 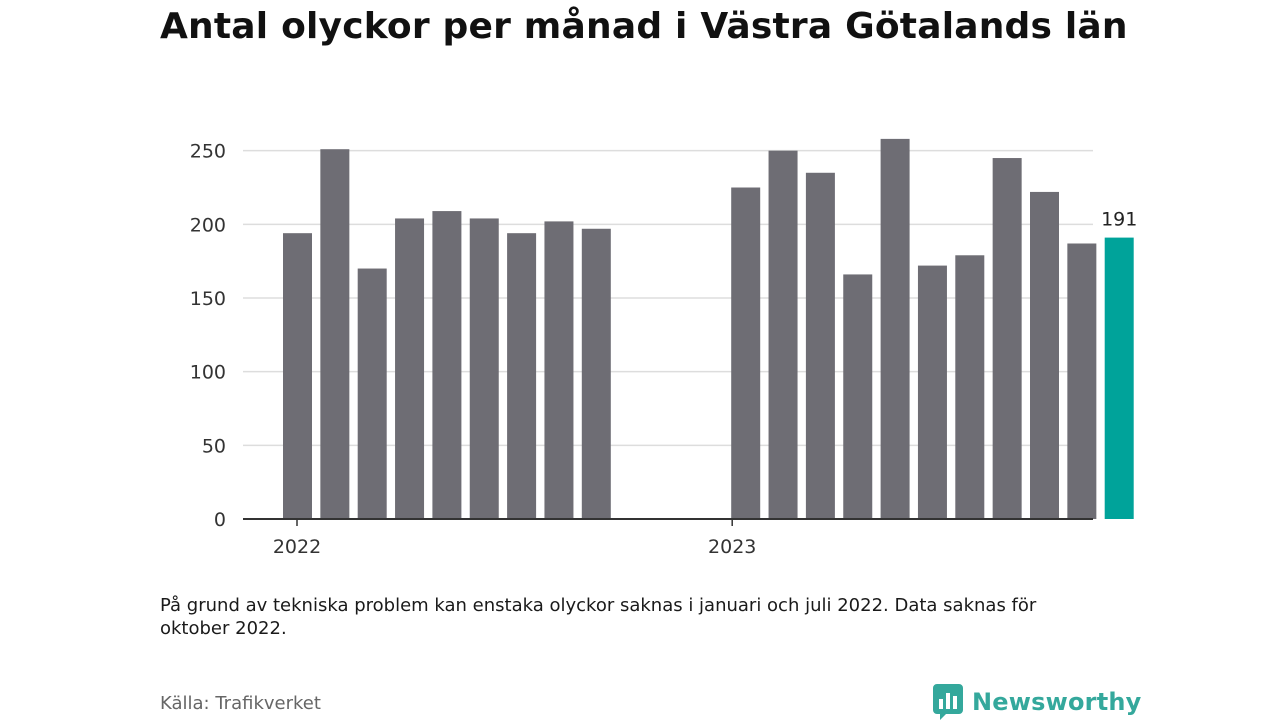 What do you see at coordinates (208, 299) in the screenshot?
I see `y-tick-label: 150` at bounding box center [208, 299].